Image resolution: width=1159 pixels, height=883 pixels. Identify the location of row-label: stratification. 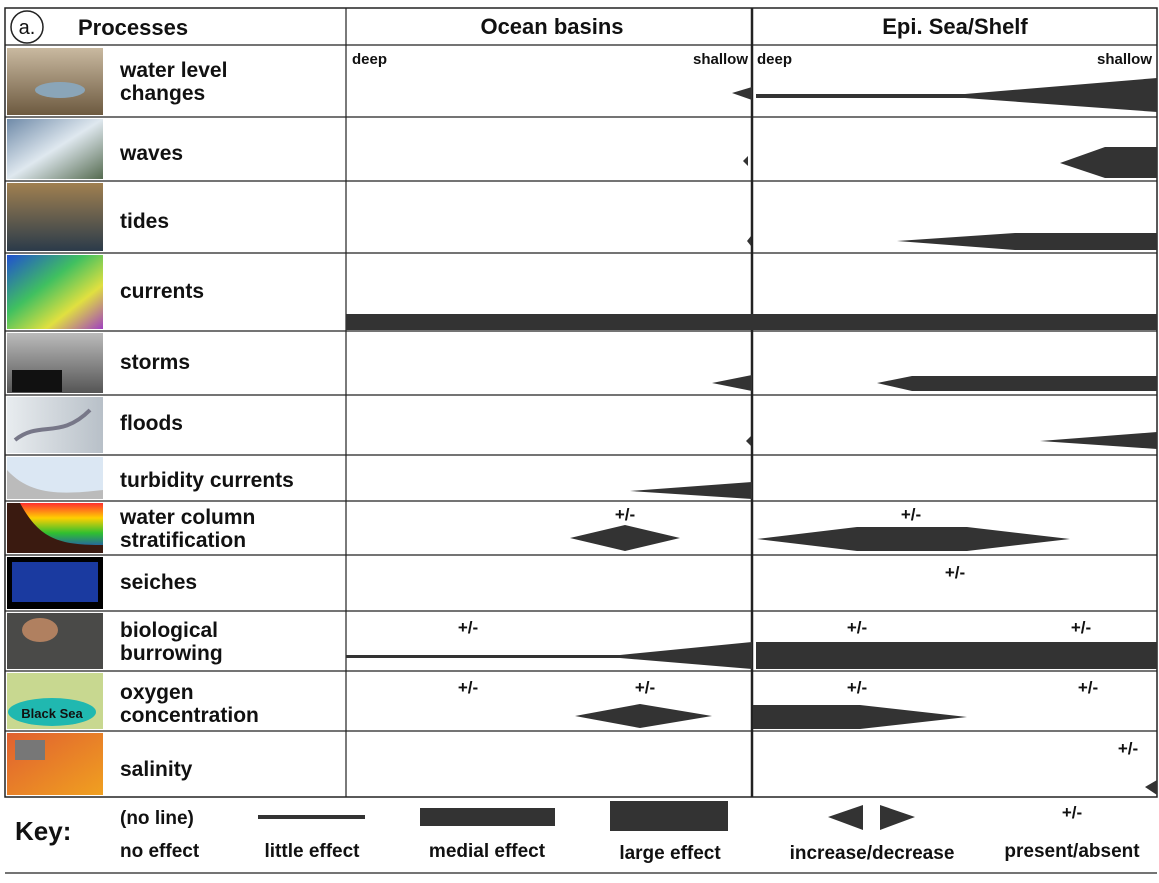
(183, 540).